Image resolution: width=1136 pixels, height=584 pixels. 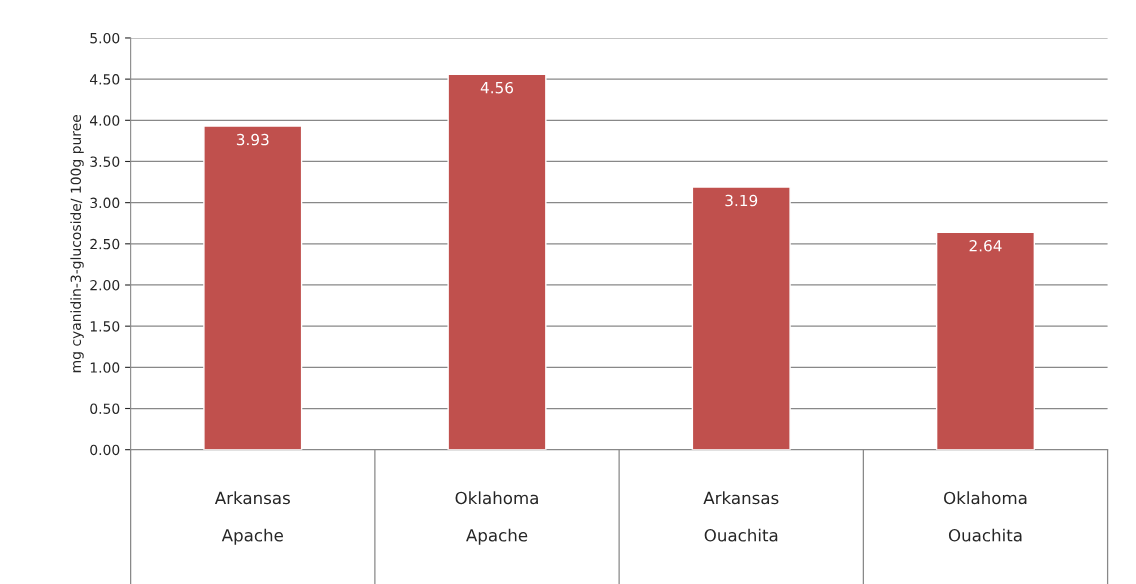 I want to click on y-tick-label: 0.50, so click(x=105, y=408).